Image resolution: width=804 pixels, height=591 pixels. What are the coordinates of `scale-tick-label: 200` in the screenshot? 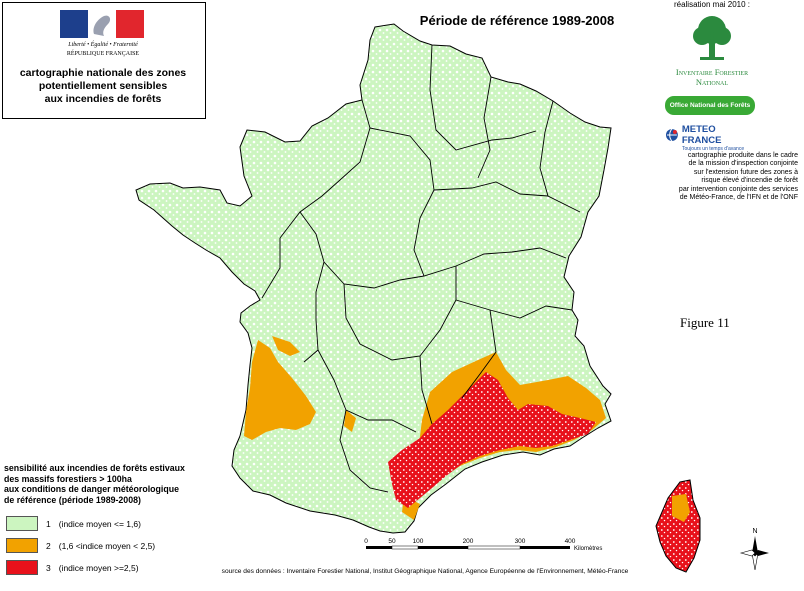 It's located at (468, 541).